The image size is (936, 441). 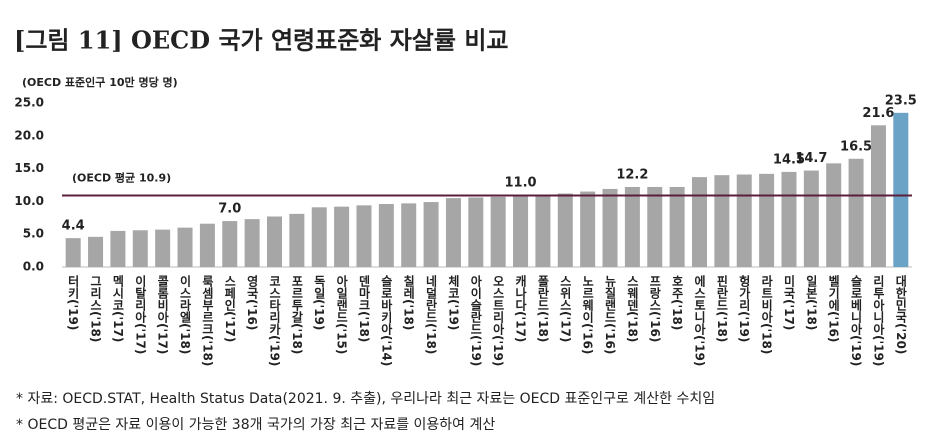 What do you see at coordinates (386, 321) in the screenshot?
I see `x-tick-label: 슬로바키아('14)` at bounding box center [386, 321].